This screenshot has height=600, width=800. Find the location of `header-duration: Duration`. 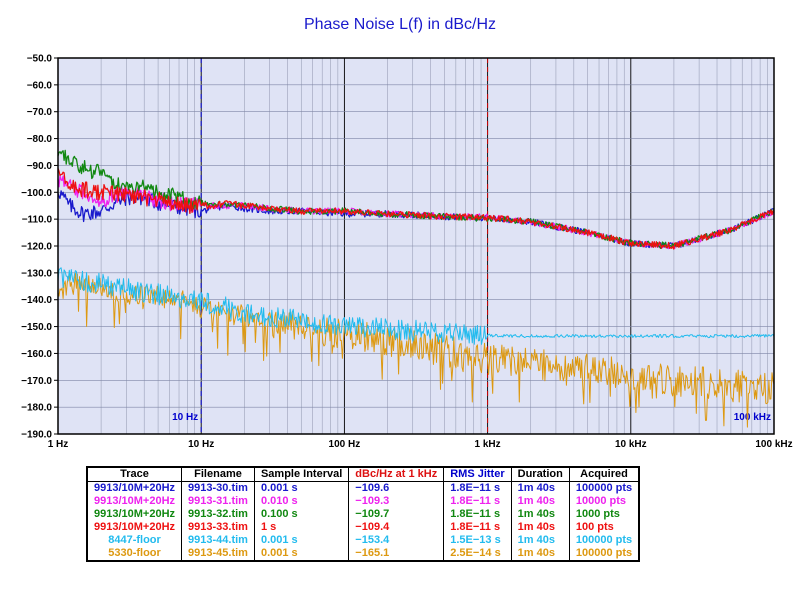

header-duration: Duration is located at coordinates (540, 474).